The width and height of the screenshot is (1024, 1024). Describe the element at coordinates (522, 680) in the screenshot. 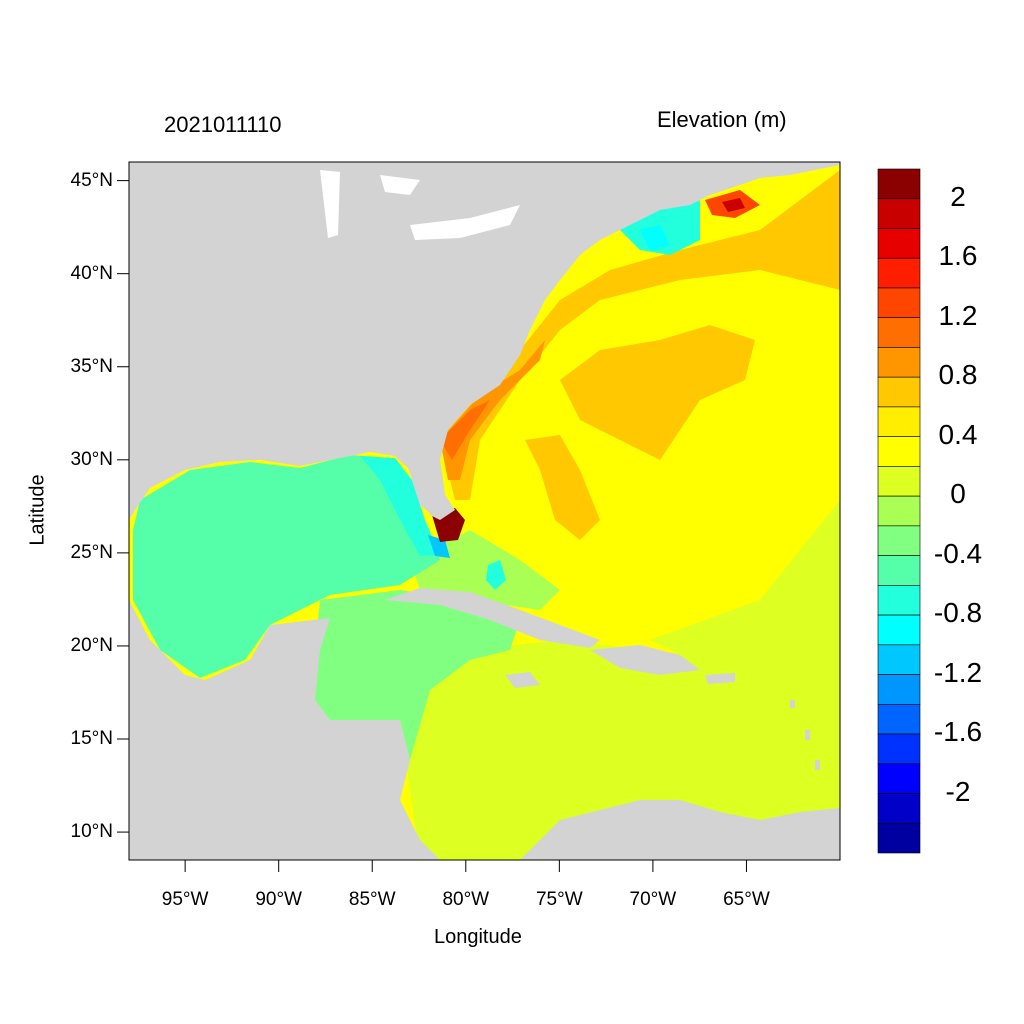

I see `jamaica-land` at that location.